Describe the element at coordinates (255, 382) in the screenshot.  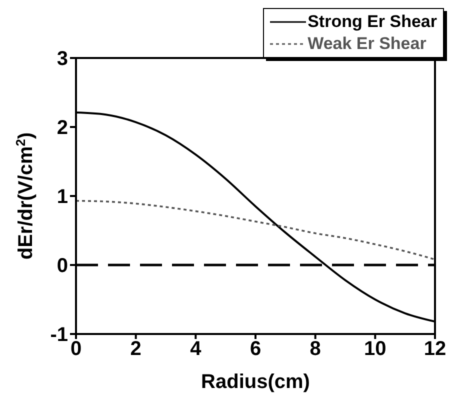
I see `x-axis-title: Radius(cm)` at that location.